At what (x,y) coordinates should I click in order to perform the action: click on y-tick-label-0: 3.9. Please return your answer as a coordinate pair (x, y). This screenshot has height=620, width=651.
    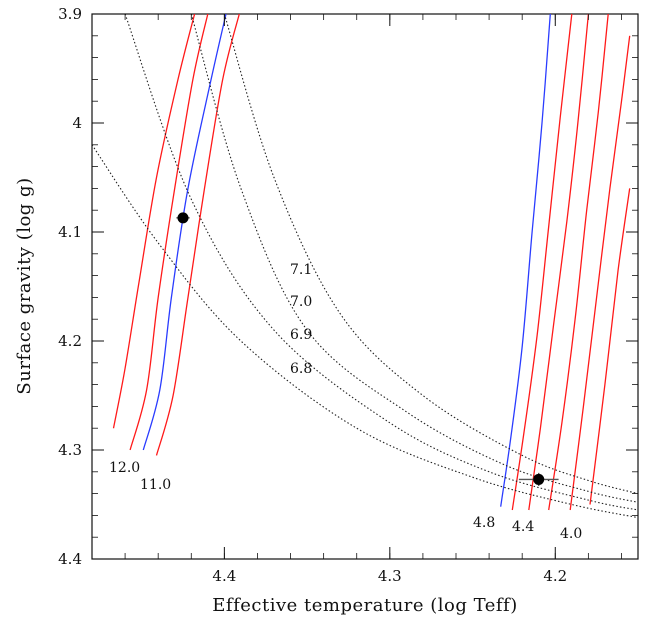
    Looking at the image, I should click on (70, 14).